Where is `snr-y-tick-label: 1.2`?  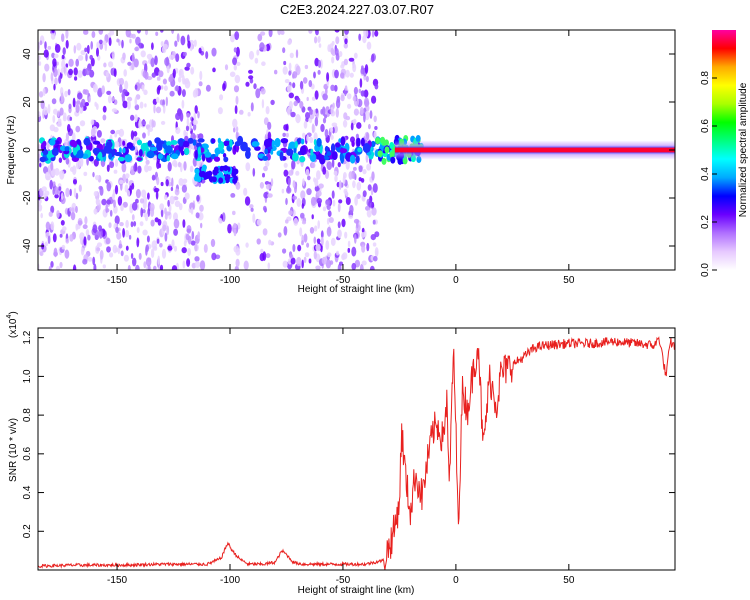 snr-y-tick-label: 1.2 is located at coordinates (27, 337).